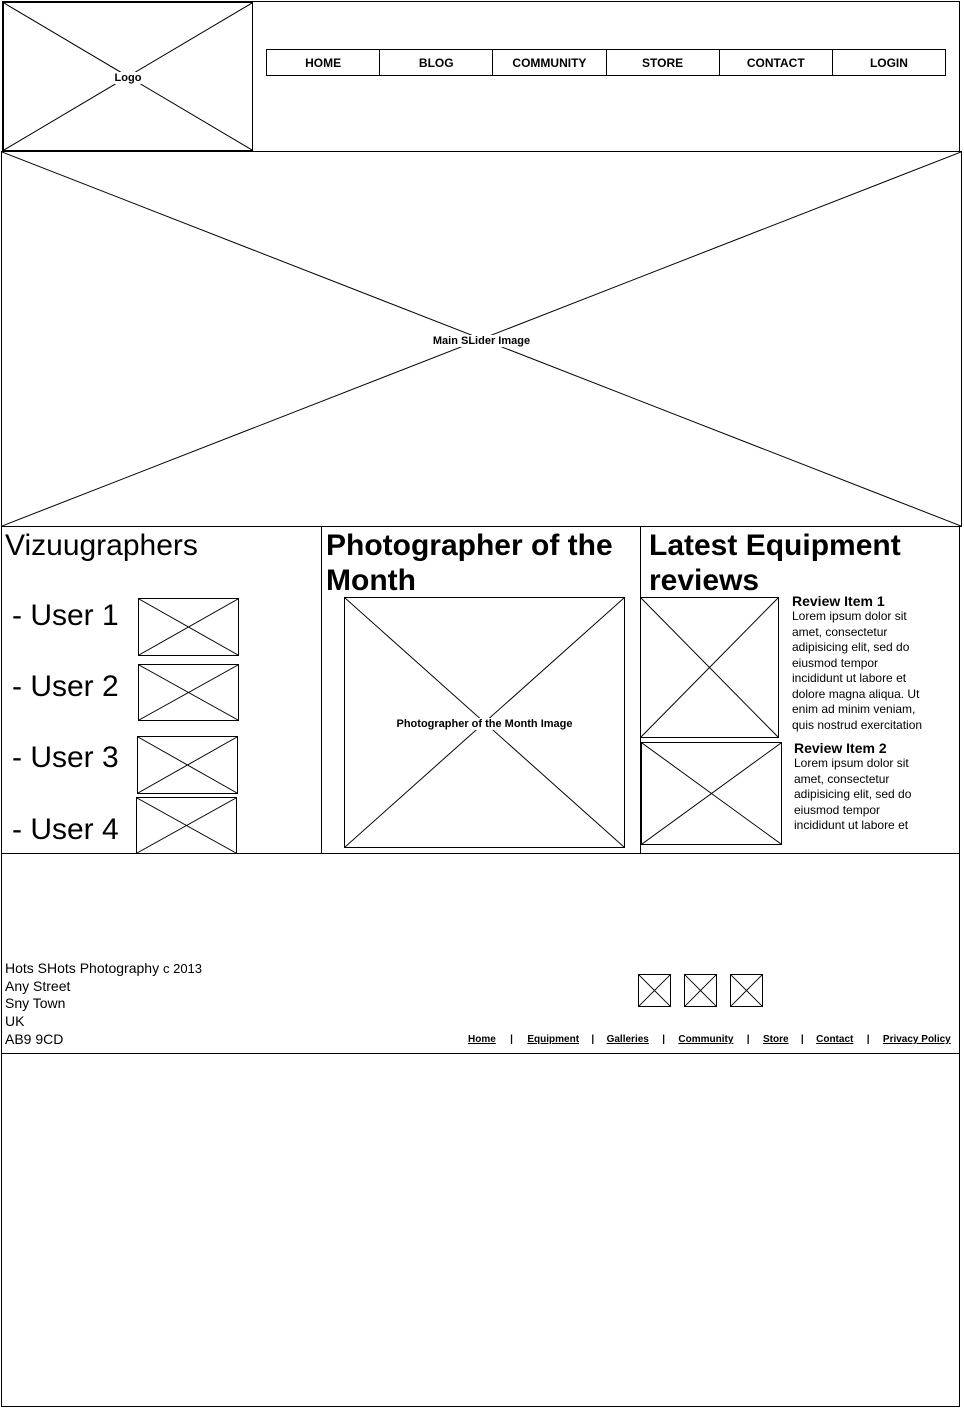 Image resolution: width=964 pixels, height=1410 pixels. I want to click on footer-link-equipment: Equipment, so click(553, 1039).